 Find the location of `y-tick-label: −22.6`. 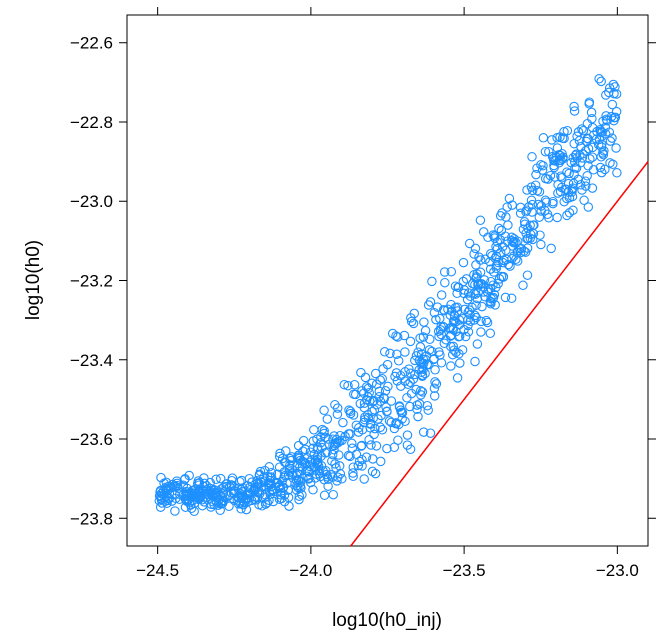

y-tick-label: −22.6 is located at coordinates (91, 43).